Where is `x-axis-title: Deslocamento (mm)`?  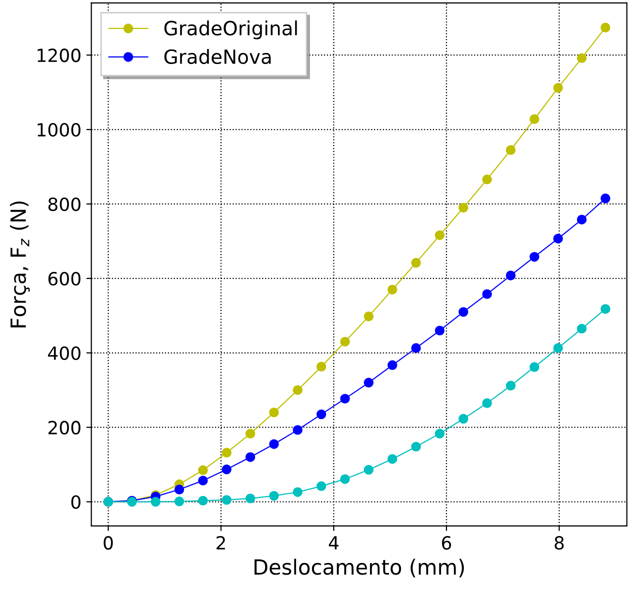
x-axis-title: Deslocamento (mm) is located at coordinates (359, 568).